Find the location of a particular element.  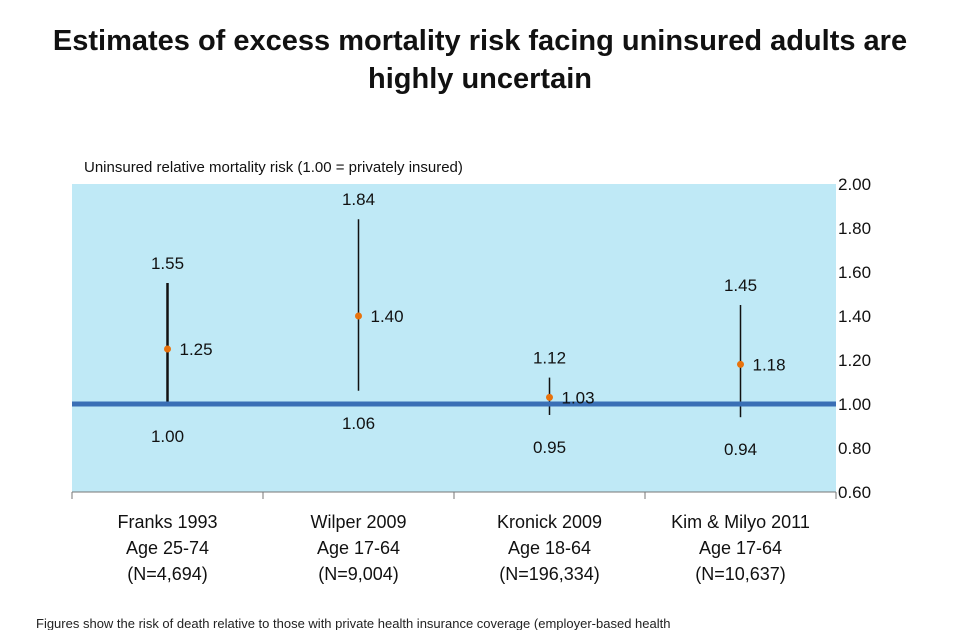

y-tick-label: 1.60 is located at coordinates (854, 272).